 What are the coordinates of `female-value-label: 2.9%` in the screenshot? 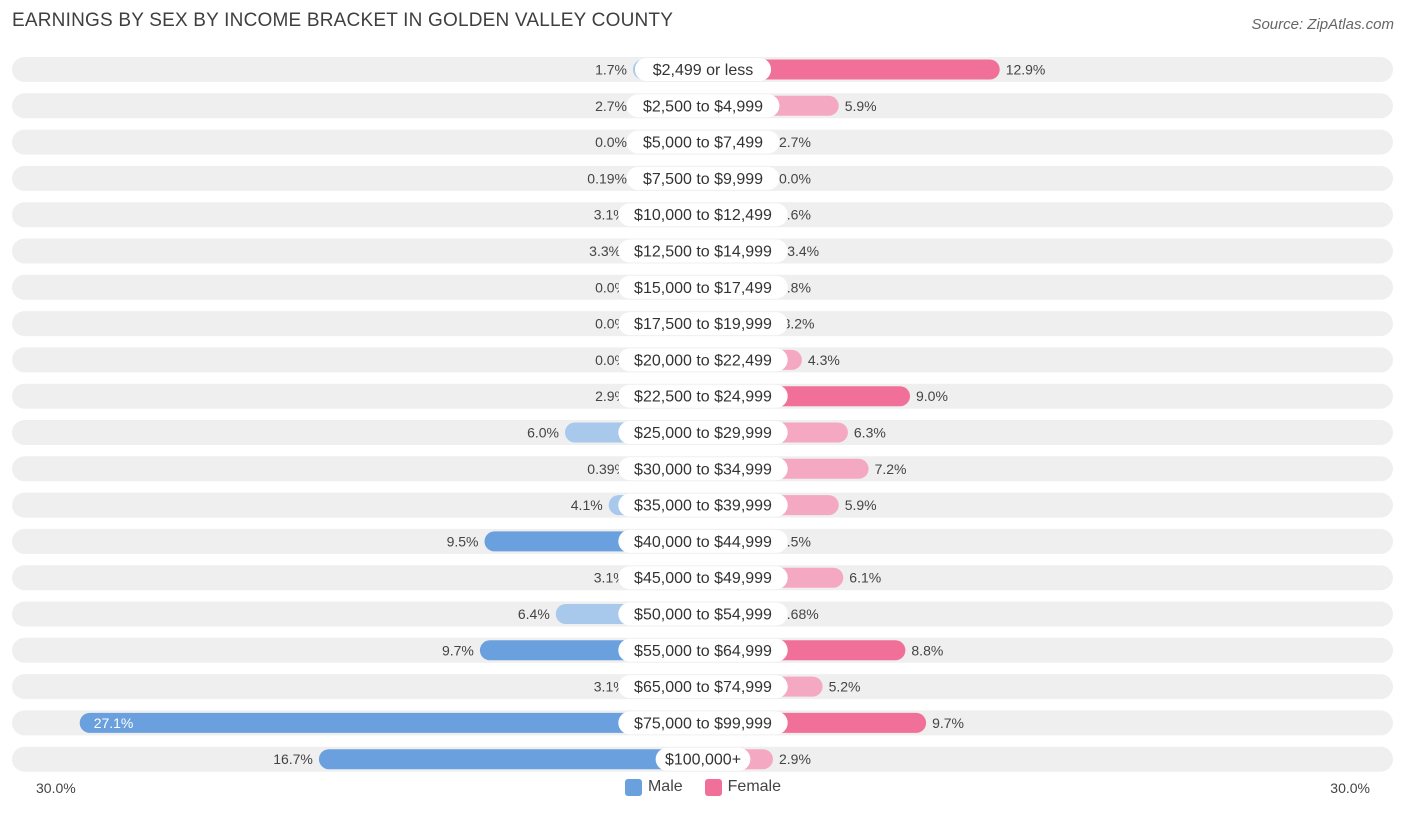 It's located at (795, 759).